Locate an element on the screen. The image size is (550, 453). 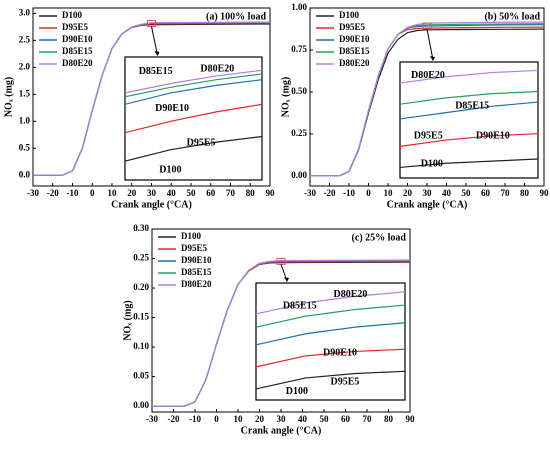
y-tick-label: 0.75 is located at coordinates (299, 49).